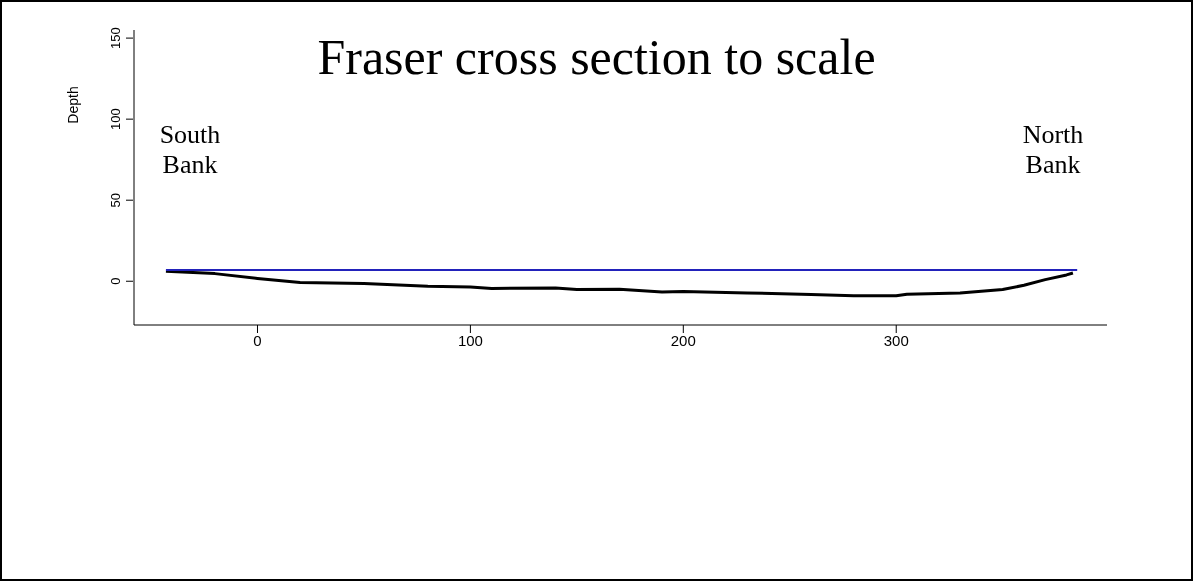  Describe the element at coordinates (190, 150) in the screenshot. I see `annotation: South Bank` at that location.